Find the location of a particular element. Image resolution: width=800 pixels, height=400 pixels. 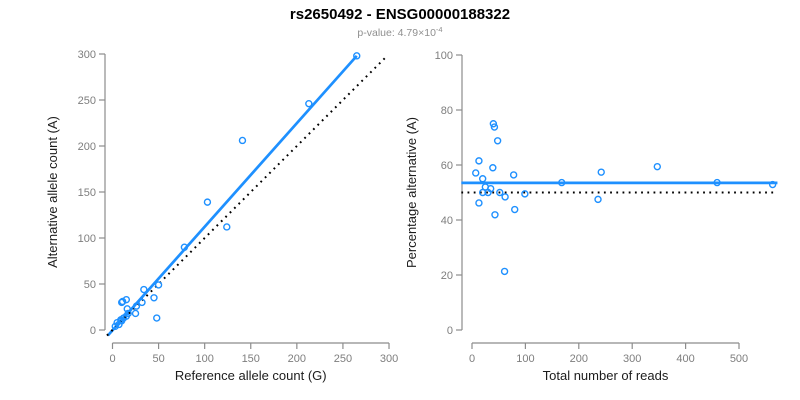

x-tick-label: 50 is located at coordinates (158, 359).